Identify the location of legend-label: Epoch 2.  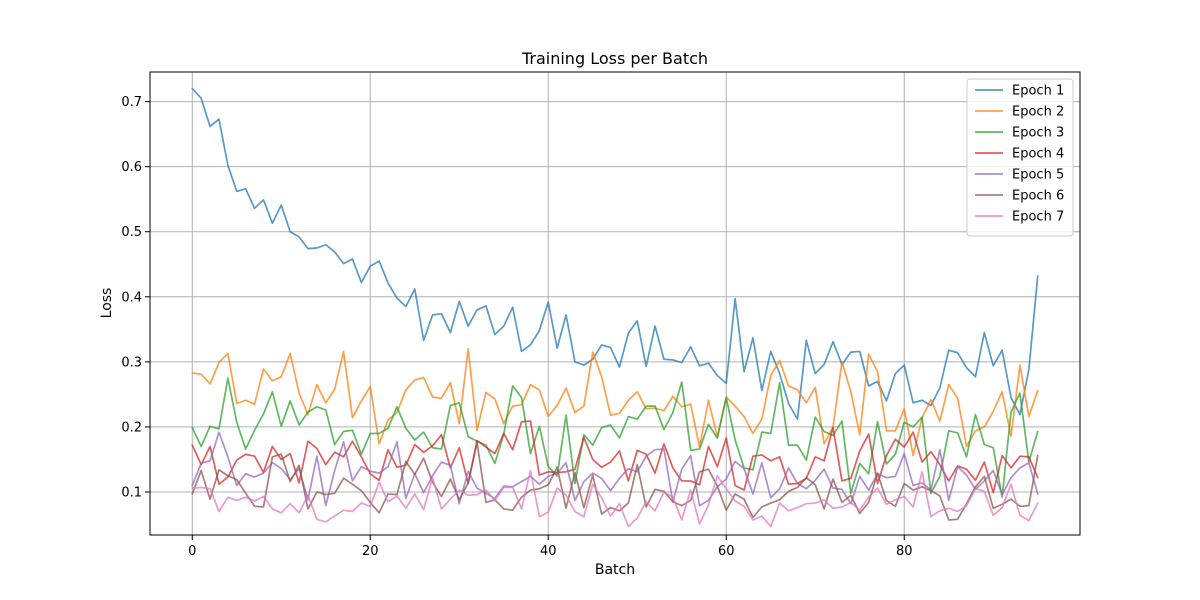
(1038, 112).